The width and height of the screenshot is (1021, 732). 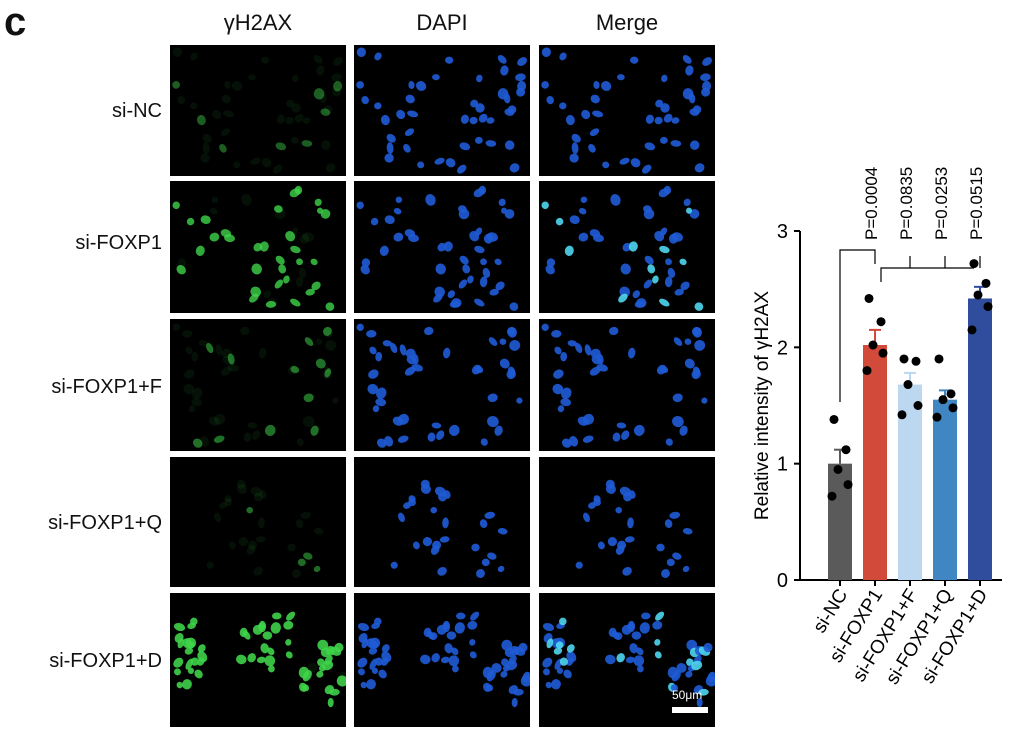 I want to click on y-axis-label: Relative intensity of γH2AX, so click(x=762, y=405).